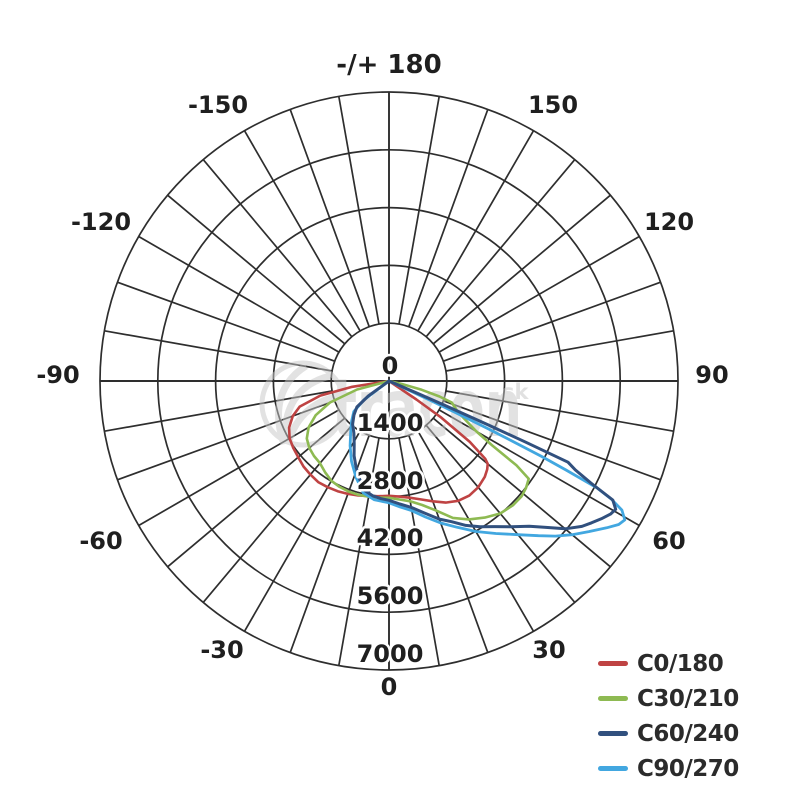  I want to click on radial-tick-label: 5600, so click(390, 596).